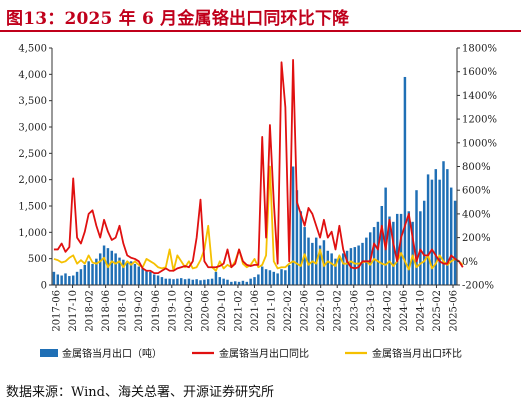 The width and height of the screenshot is (521, 405). Describe the element at coordinates (32, 154) in the screenshot. I see `left-tick-label: 2,500` at that location.